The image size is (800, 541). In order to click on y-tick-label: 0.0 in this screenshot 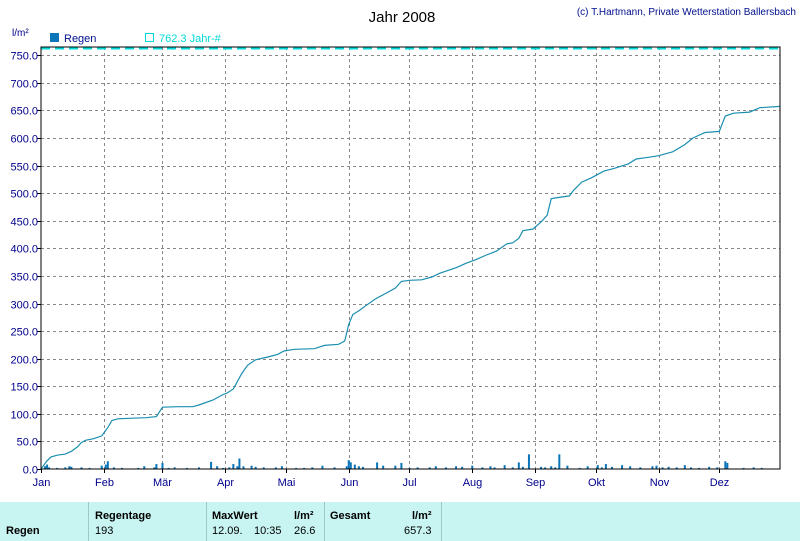, I will do `click(30, 471)`.